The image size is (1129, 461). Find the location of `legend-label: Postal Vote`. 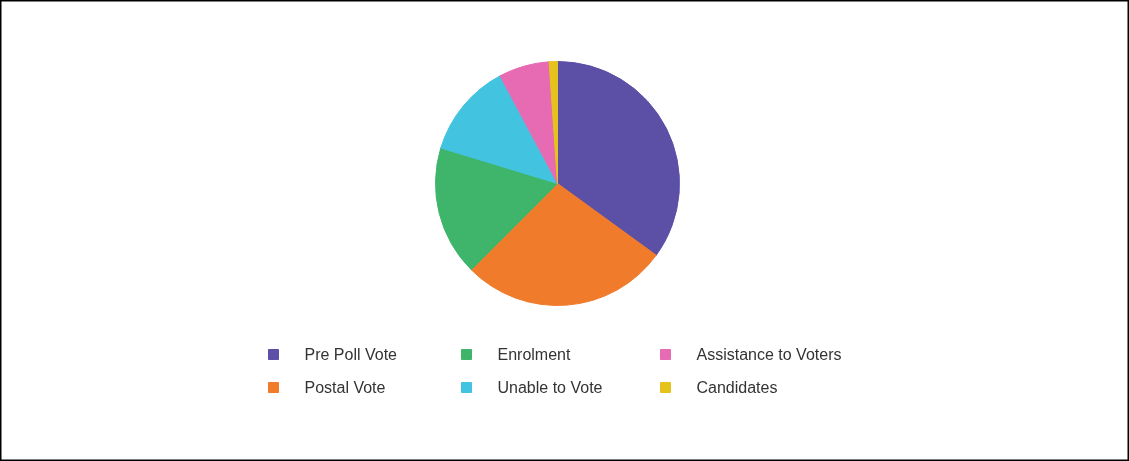

legend-label: Postal Vote is located at coordinates (345, 387).